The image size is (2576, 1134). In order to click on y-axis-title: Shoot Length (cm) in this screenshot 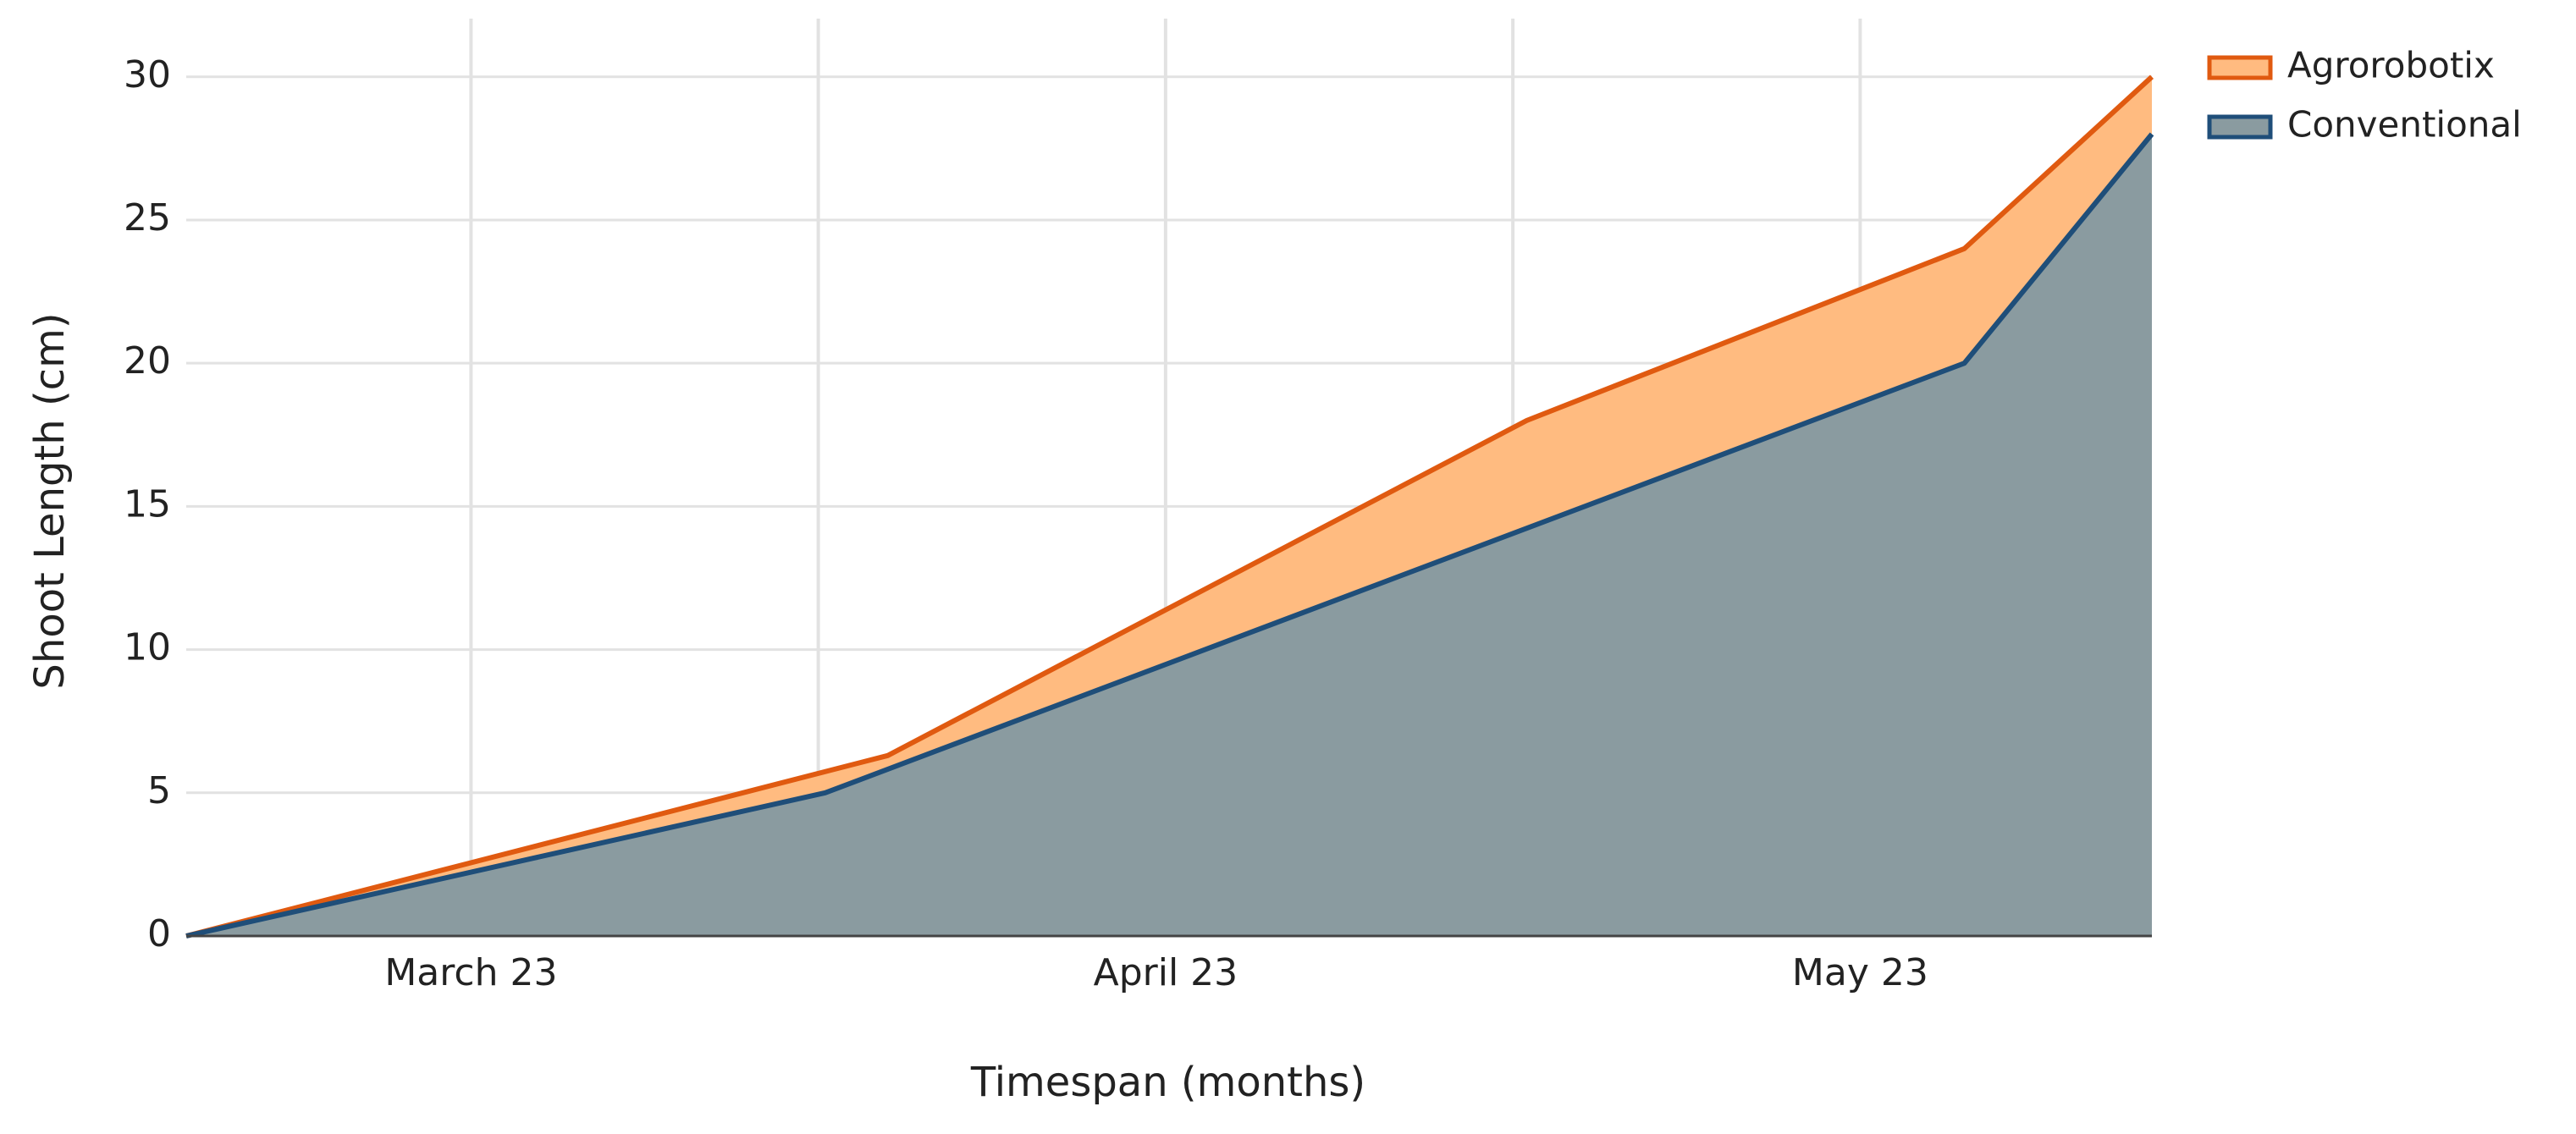, I will do `click(50, 500)`.